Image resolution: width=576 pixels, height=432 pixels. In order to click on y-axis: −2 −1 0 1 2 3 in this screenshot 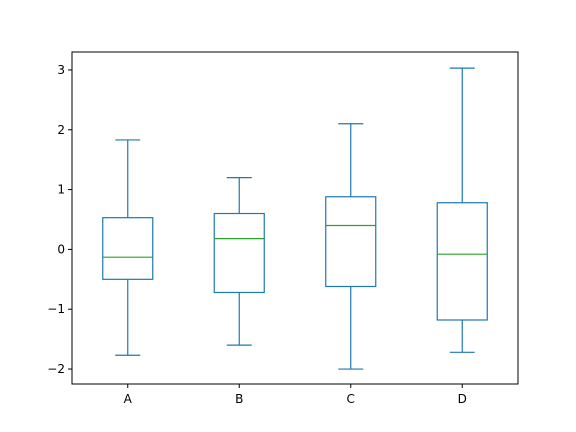, I will do `click(59, 219)`.